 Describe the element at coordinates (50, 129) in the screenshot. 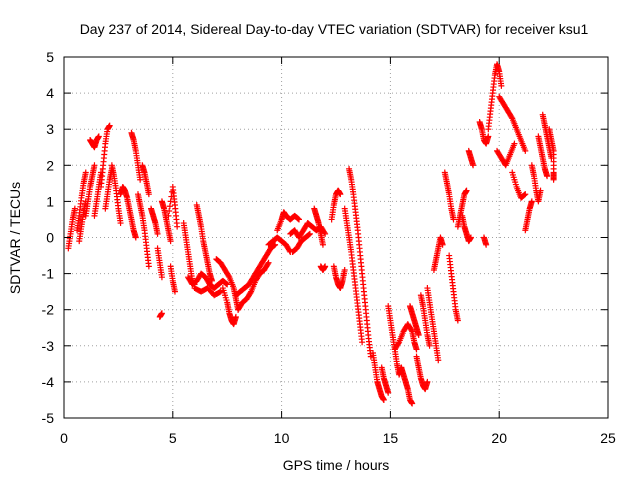

I see `y-tick-label: 3` at that location.